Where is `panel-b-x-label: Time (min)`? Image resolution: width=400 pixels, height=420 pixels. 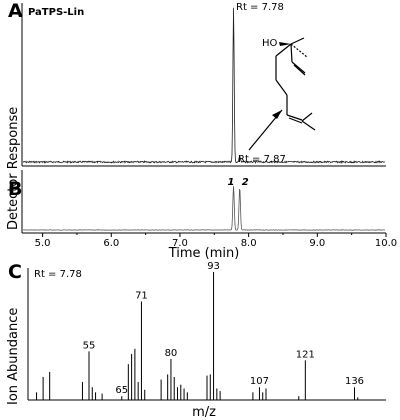
panel-b-x-label: Time (min) is located at coordinates (204, 253).